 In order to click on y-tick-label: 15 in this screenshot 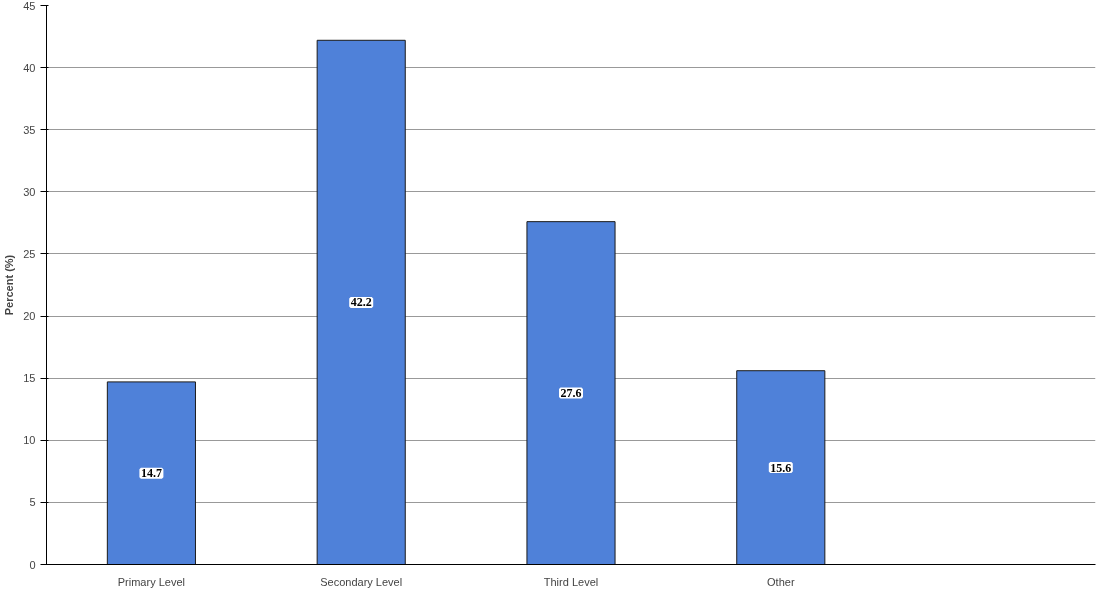, I will do `click(29, 378)`.